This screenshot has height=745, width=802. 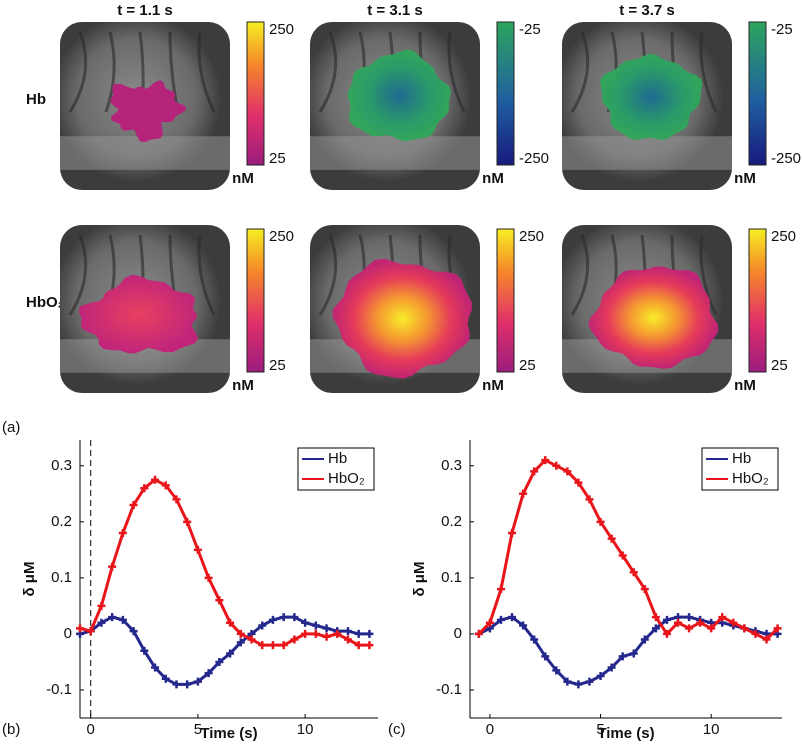 I want to click on x-tick-label: 0, so click(x=490, y=729).